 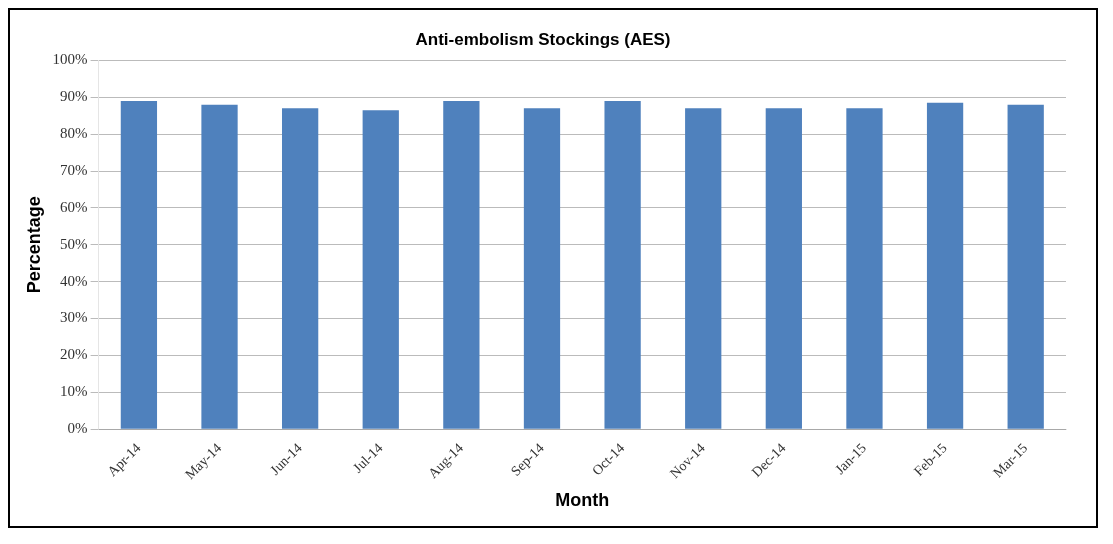 What do you see at coordinates (543, 39) in the screenshot?
I see `chart-title: Anti-embolism Stockings (AES)` at bounding box center [543, 39].